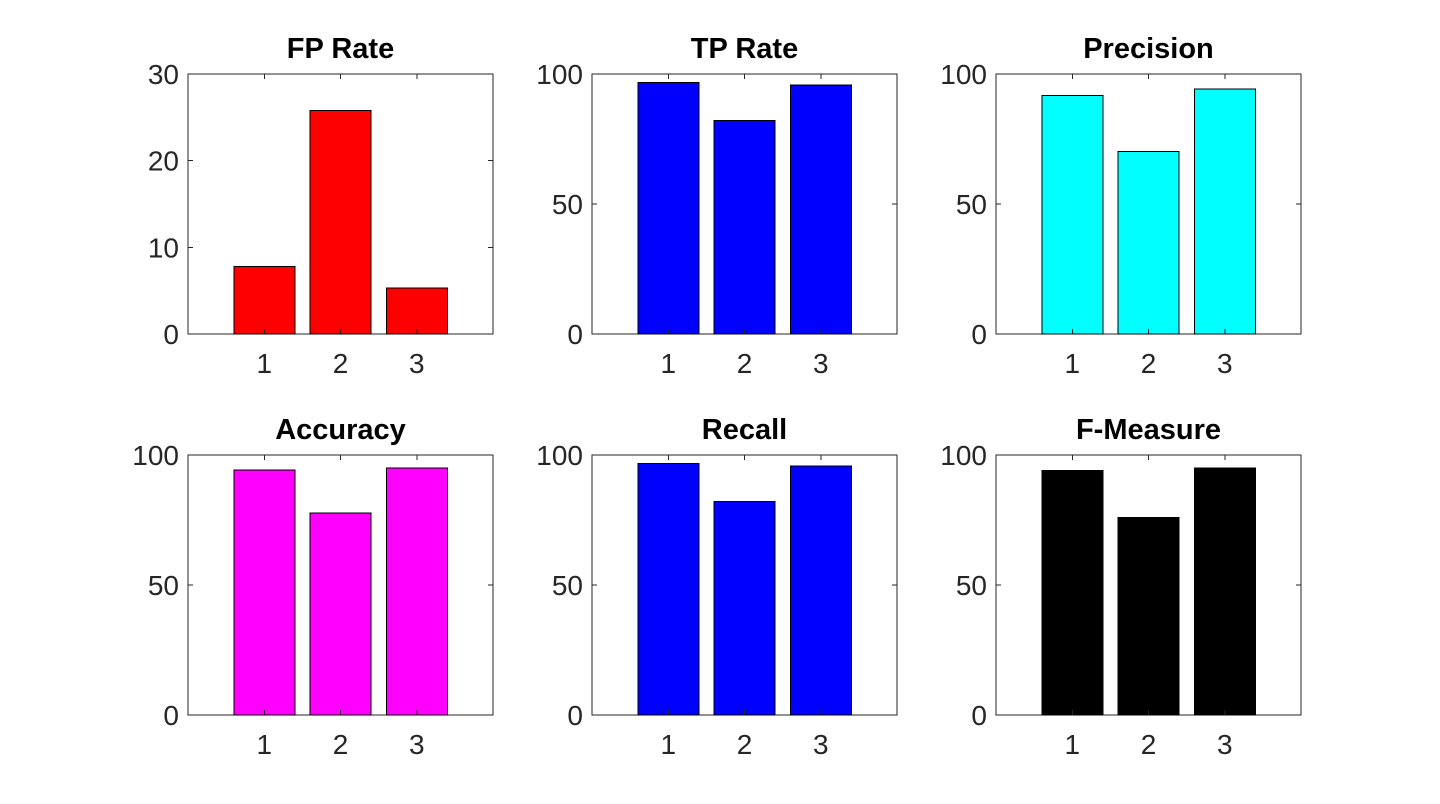  I want to click on y-tick-label: 30, so click(163, 74).